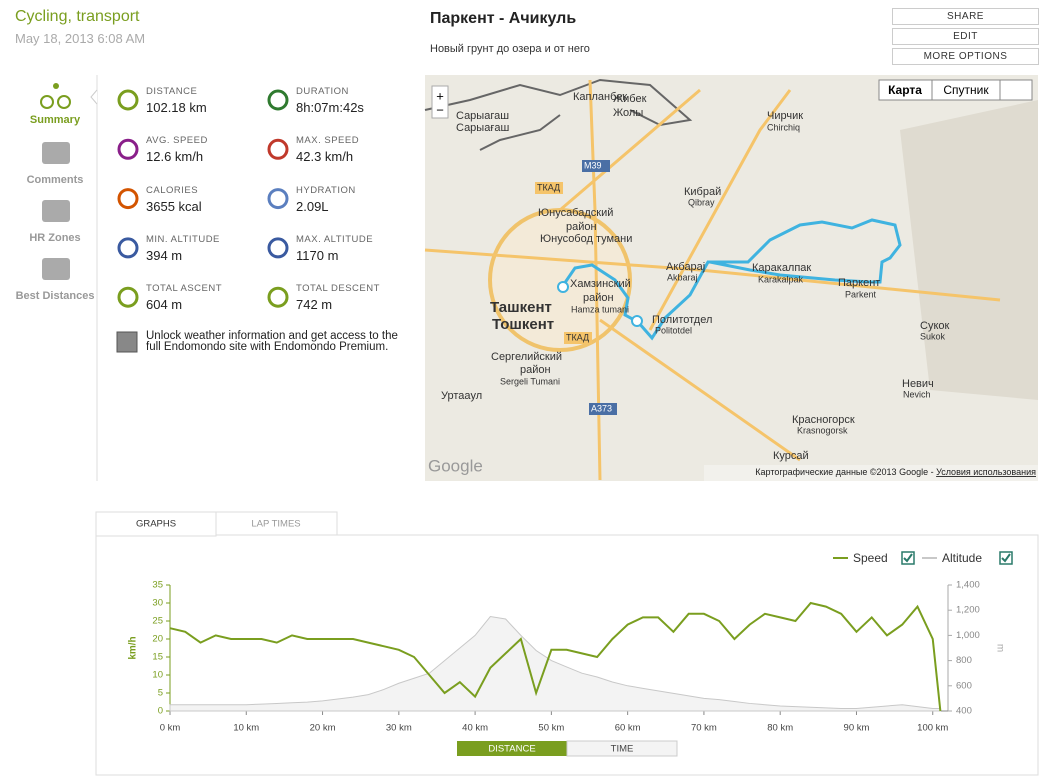 This screenshot has height=783, width=1060. I want to click on stat-label: HYDRATION, so click(326, 190).